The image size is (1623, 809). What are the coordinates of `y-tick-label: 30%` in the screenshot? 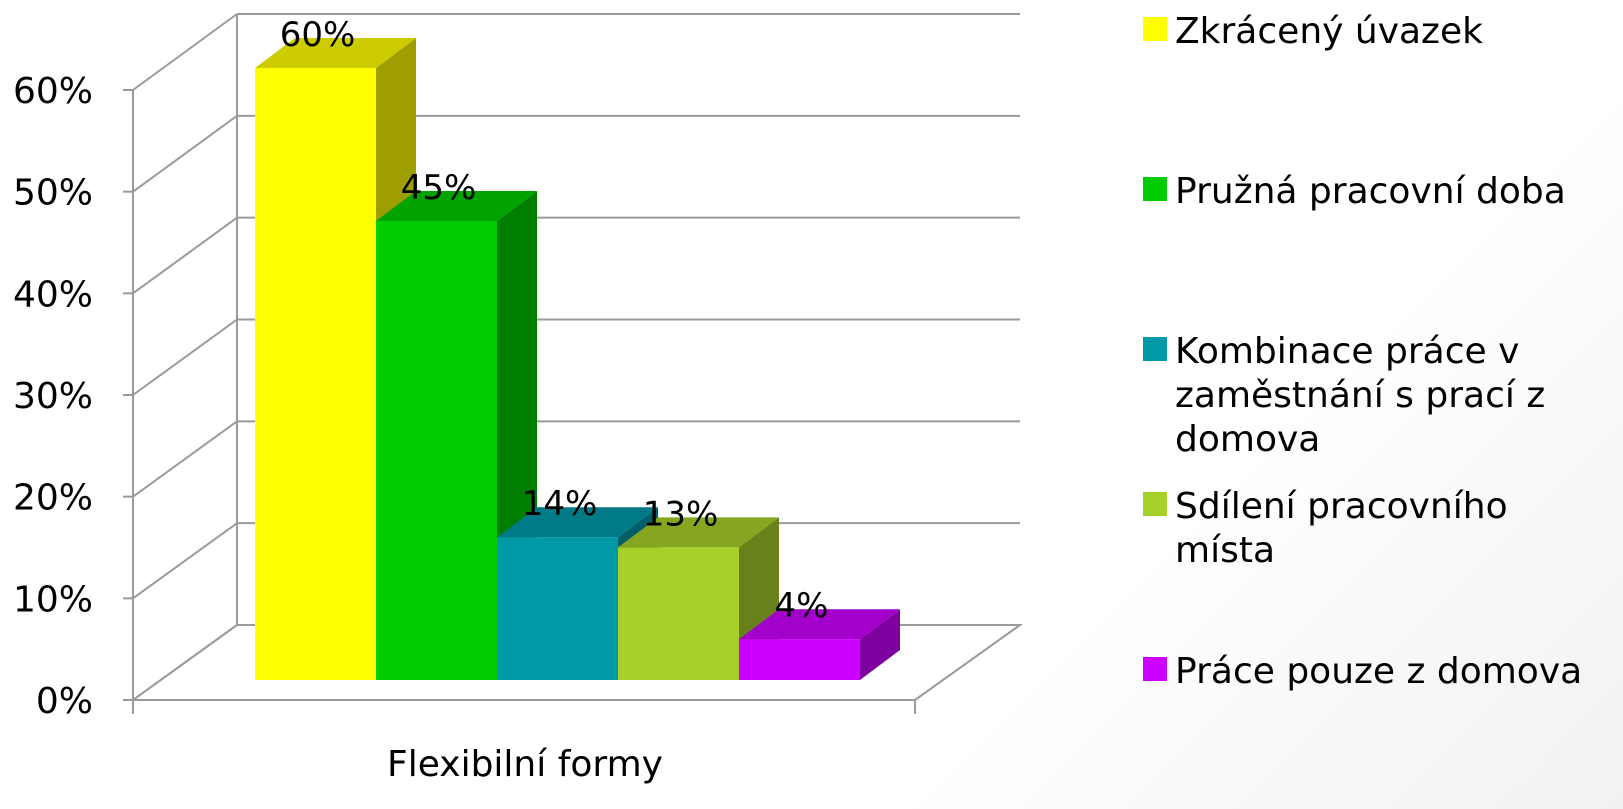 It's located at (53, 396).